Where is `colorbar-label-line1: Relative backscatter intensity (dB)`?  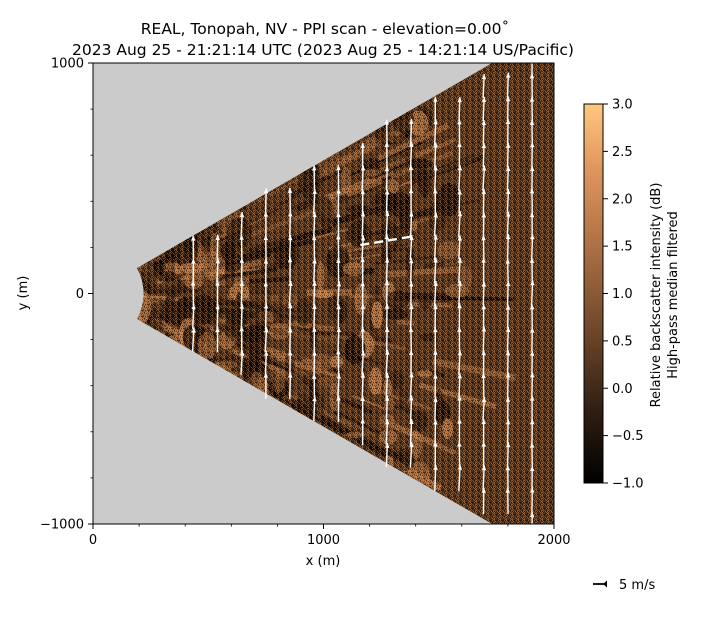
colorbar-label-line1: Relative backscatter intensity (dB) is located at coordinates (656, 295).